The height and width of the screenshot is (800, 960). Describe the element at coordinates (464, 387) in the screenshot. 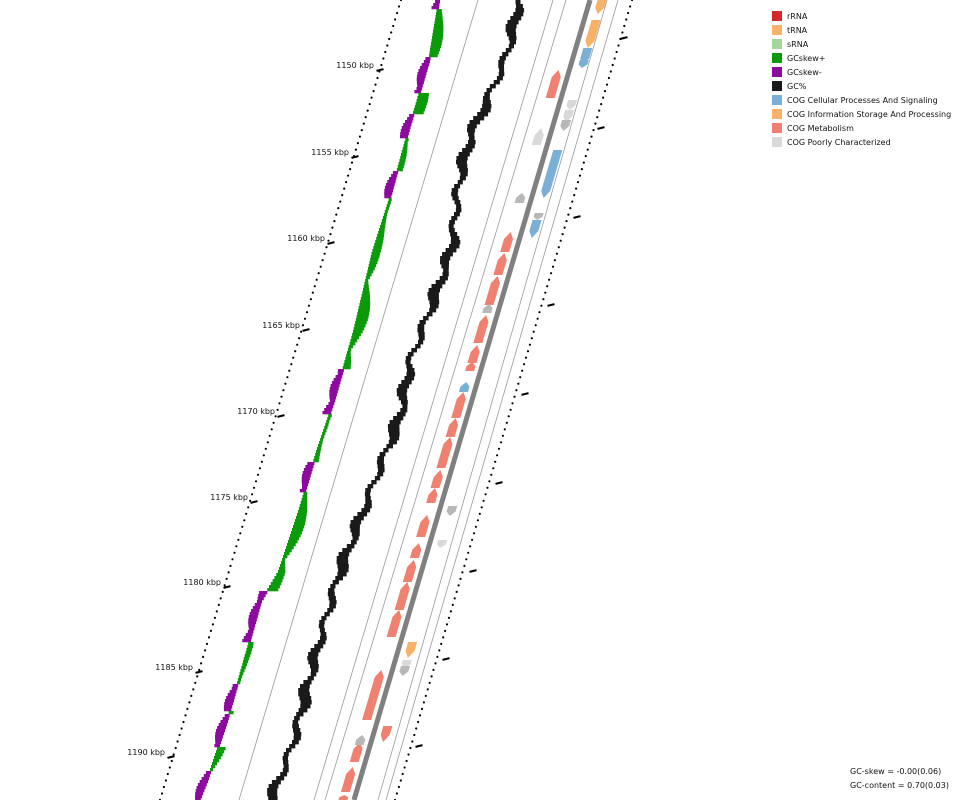

I see `cog-cellular-feature` at that location.